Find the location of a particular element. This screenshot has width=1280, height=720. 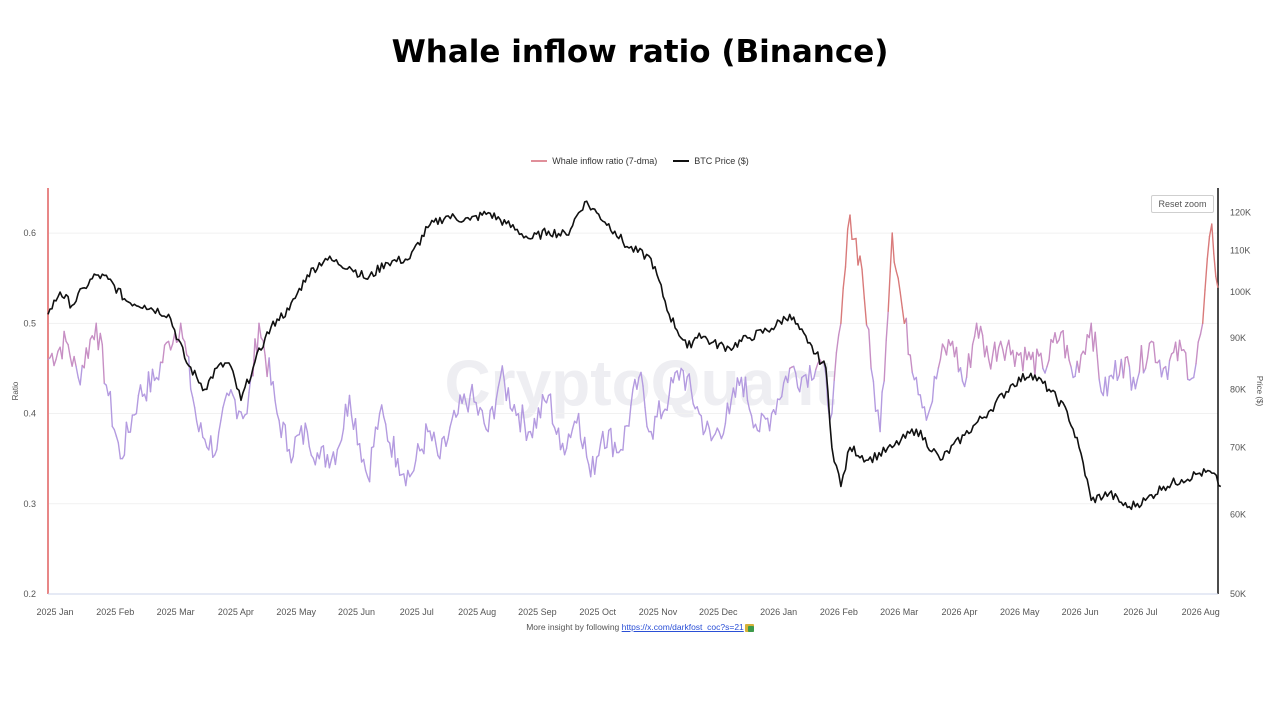

y-left-tick-label: 0.3 is located at coordinates (29, 504).